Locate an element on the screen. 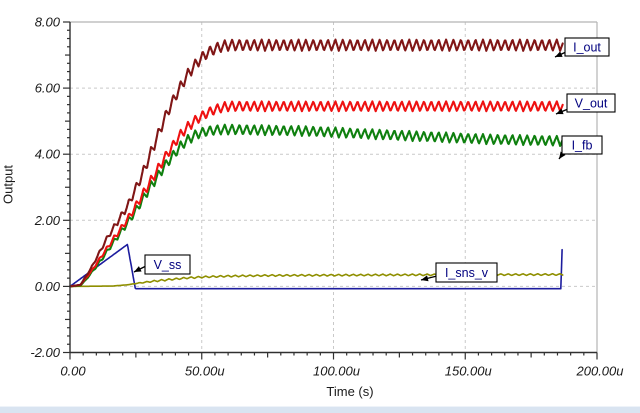  trace-label-text: I_sns_v is located at coordinates (467, 273).